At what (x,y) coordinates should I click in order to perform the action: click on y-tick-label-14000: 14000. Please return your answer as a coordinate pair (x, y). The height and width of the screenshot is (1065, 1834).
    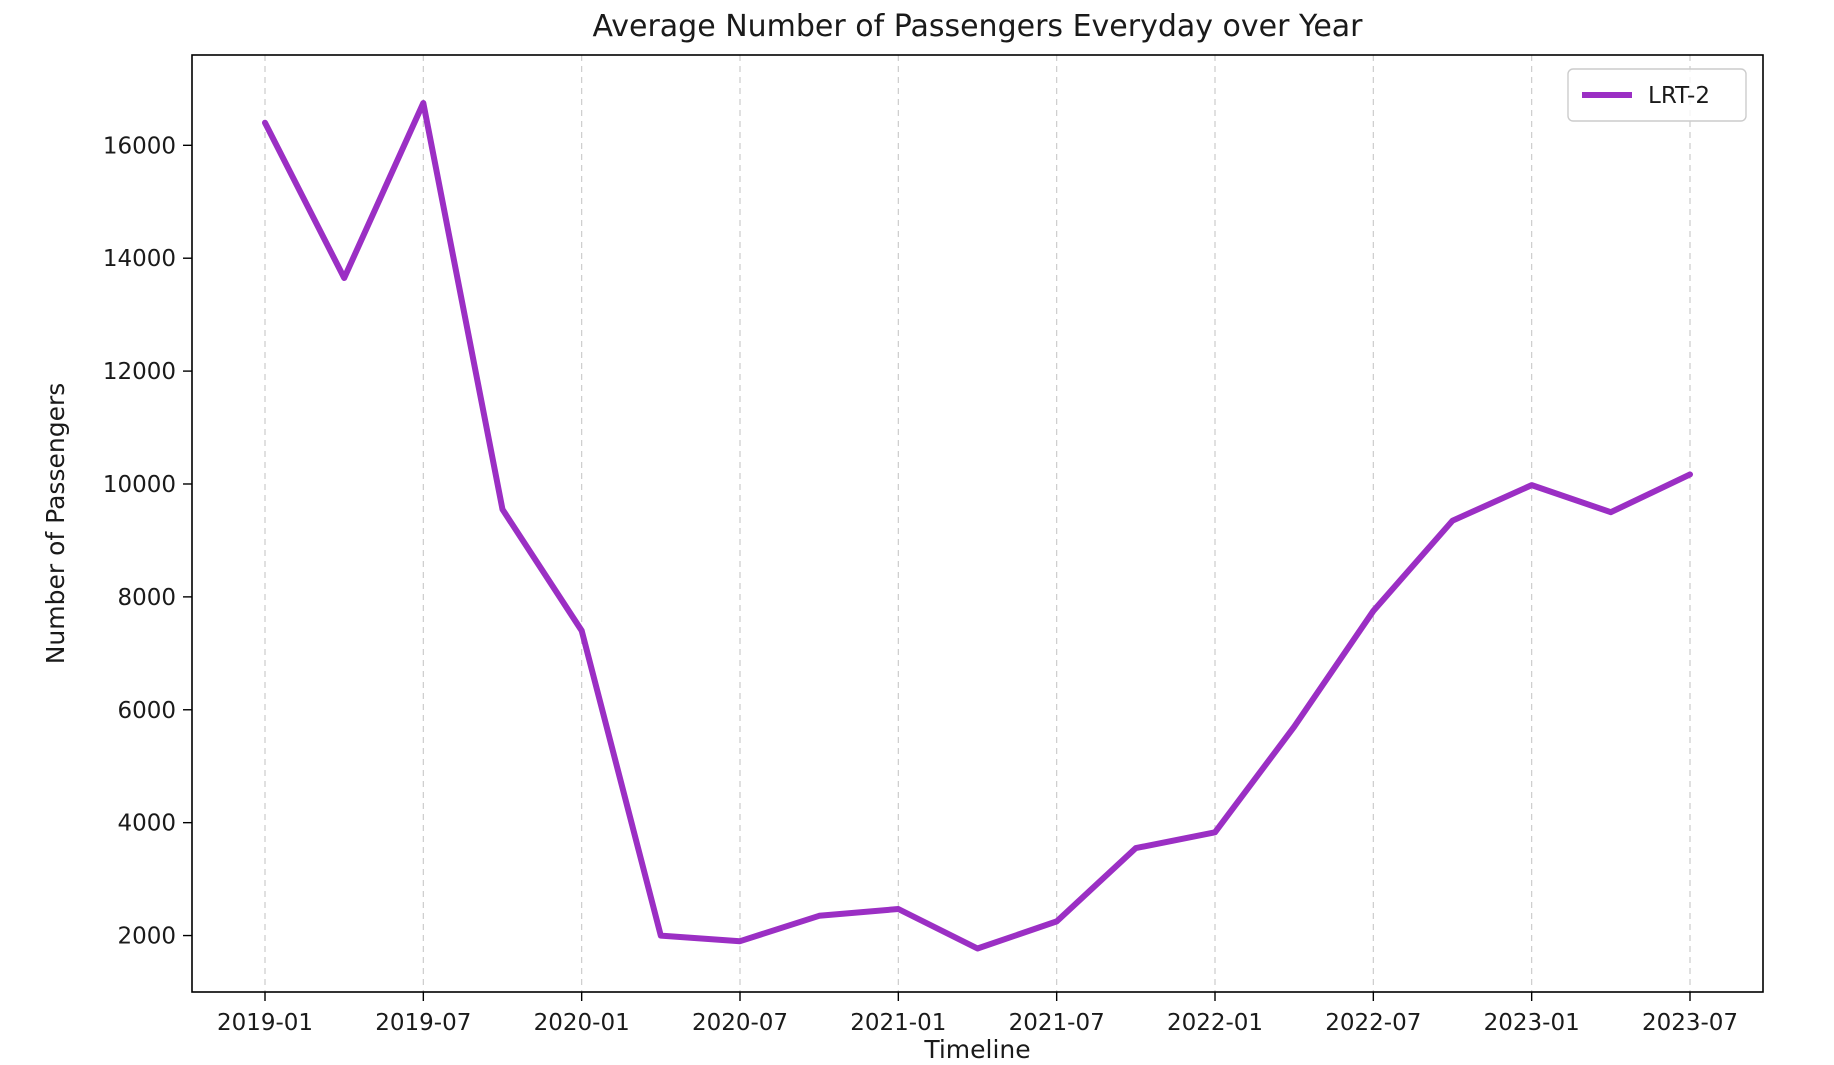
    Looking at the image, I should click on (139, 259).